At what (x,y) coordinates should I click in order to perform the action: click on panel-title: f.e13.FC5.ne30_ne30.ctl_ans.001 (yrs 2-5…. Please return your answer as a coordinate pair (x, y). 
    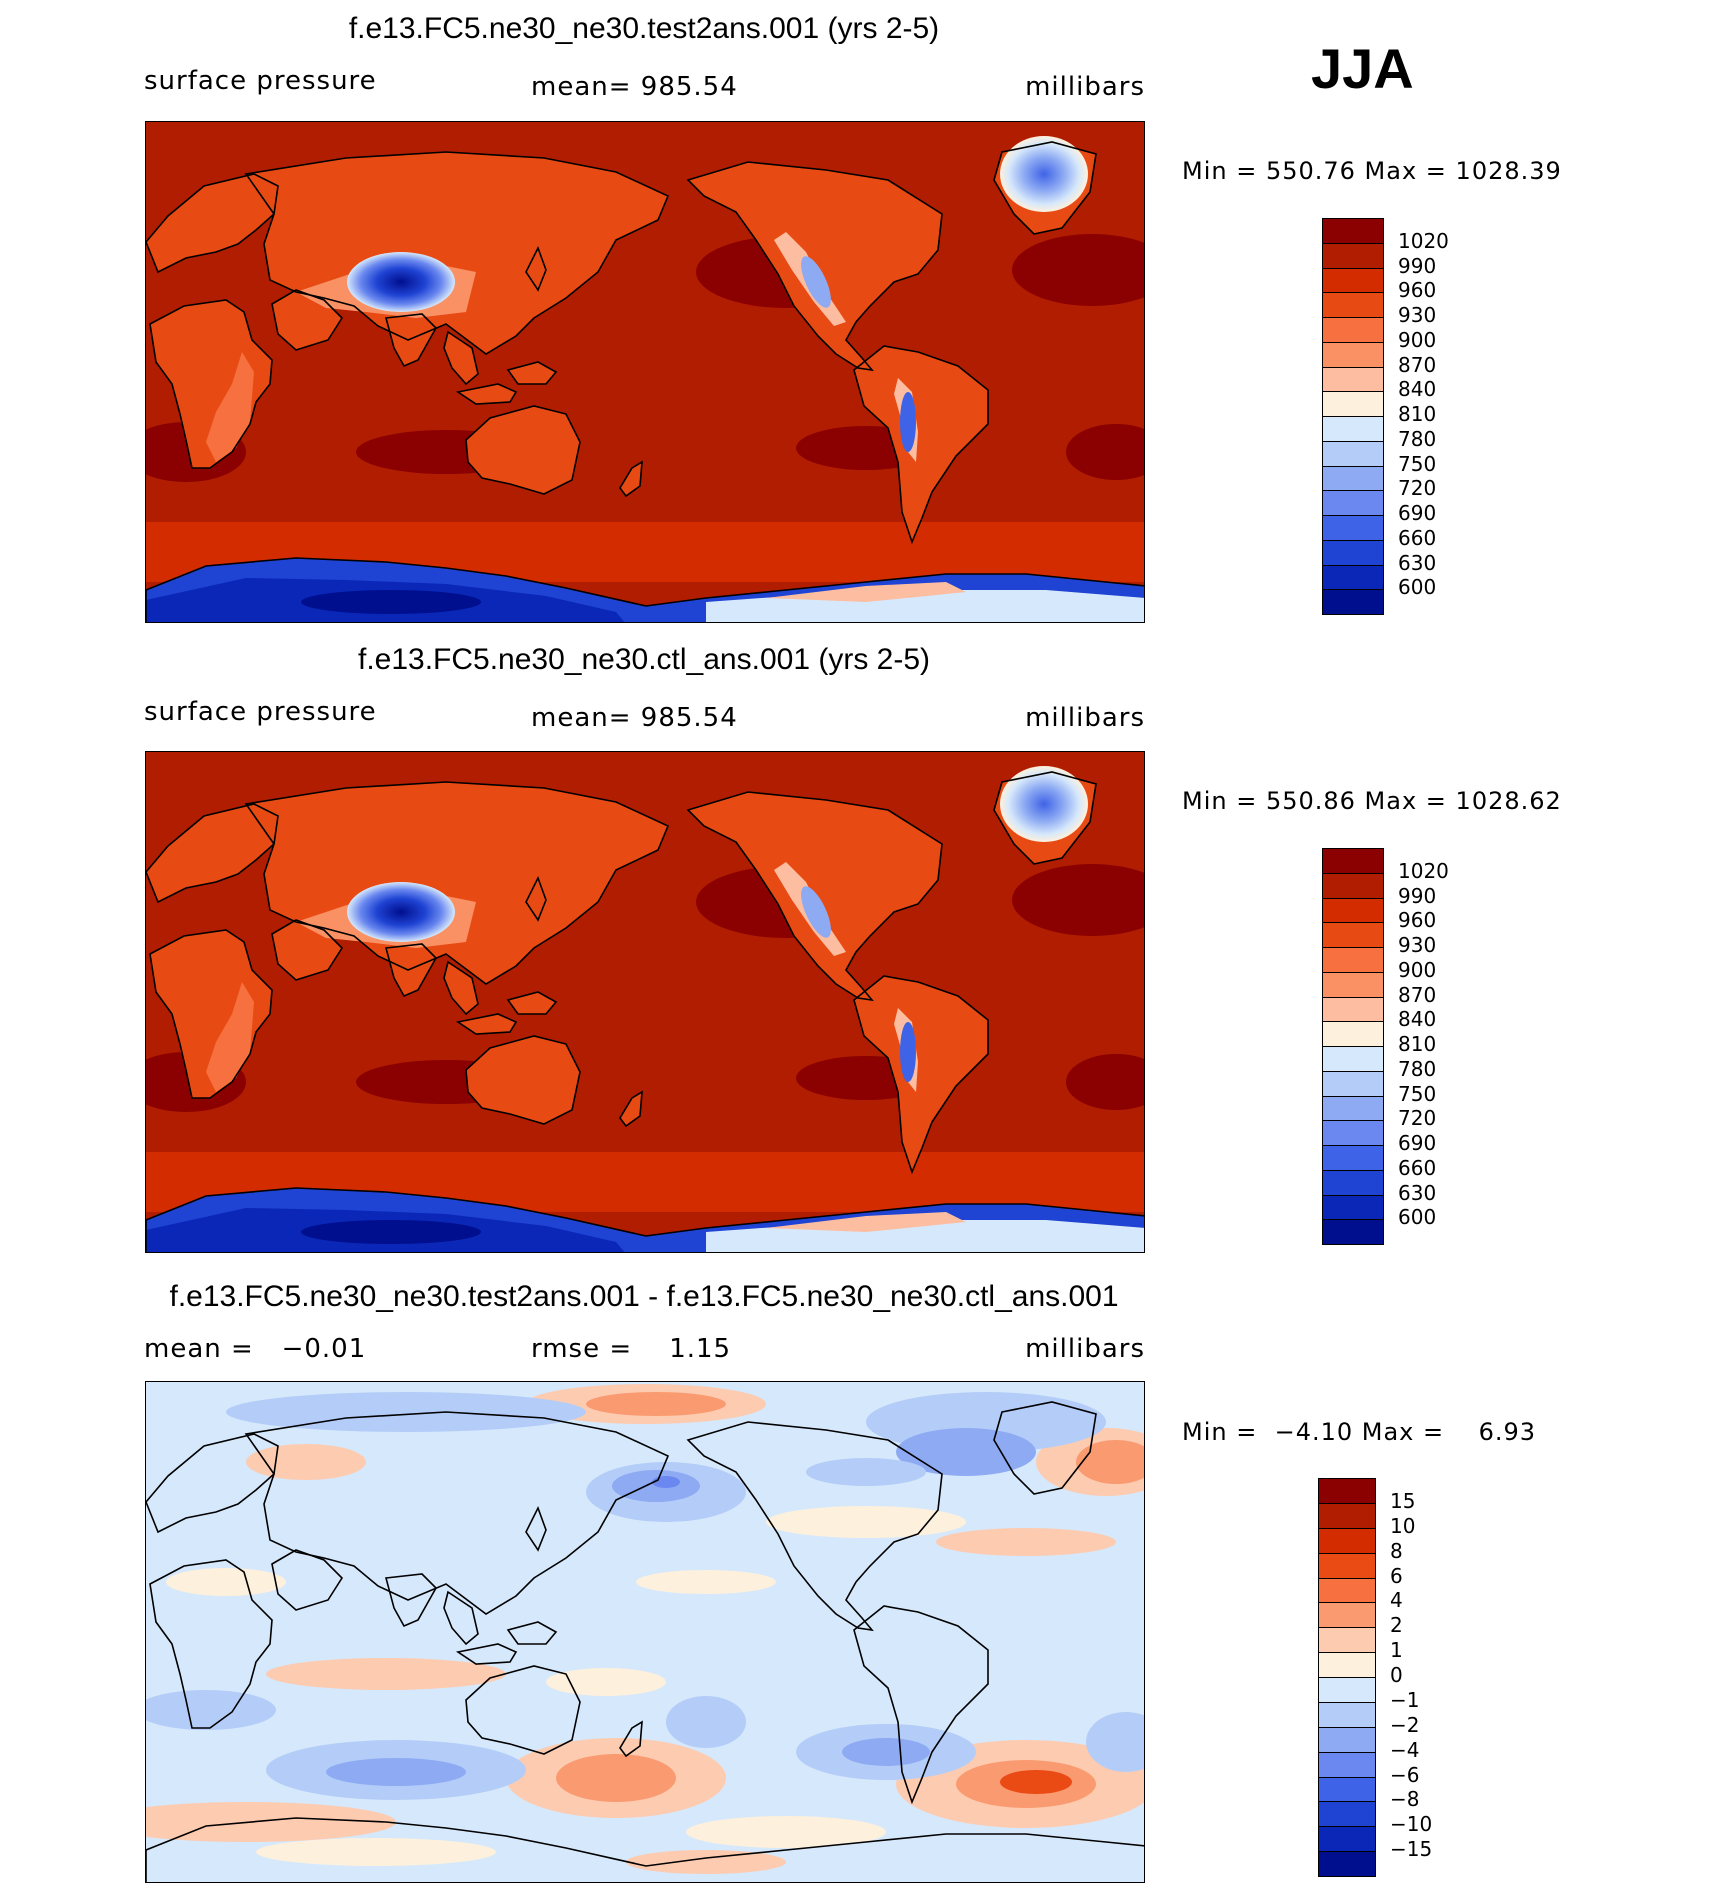
    Looking at the image, I should click on (644, 659).